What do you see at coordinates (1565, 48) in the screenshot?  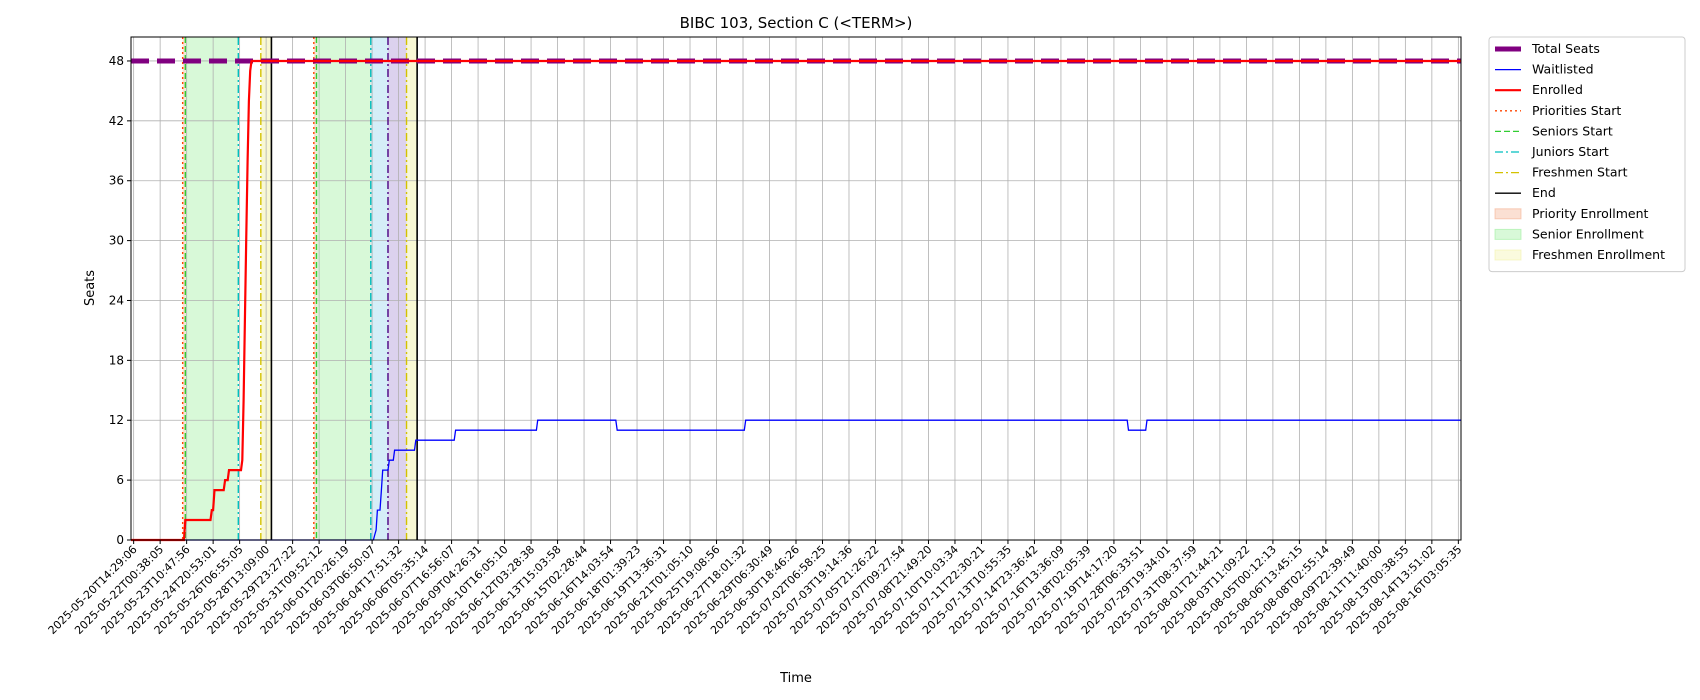 I see `legend-label-0: Total Seats` at bounding box center [1565, 48].